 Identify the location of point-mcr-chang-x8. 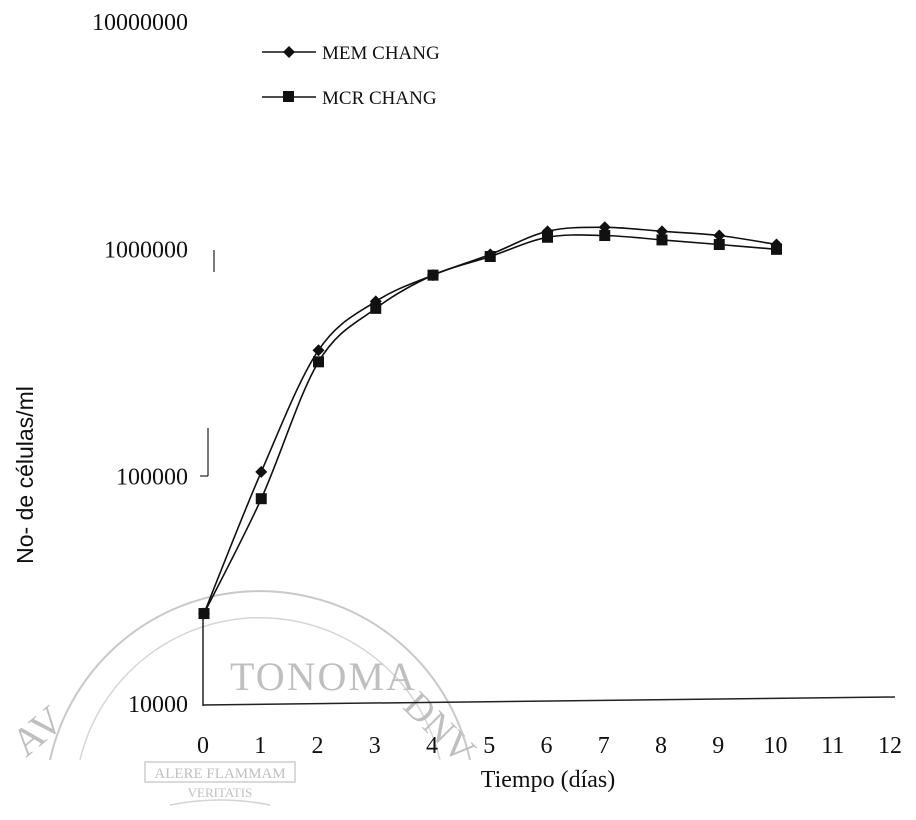
(662, 240).